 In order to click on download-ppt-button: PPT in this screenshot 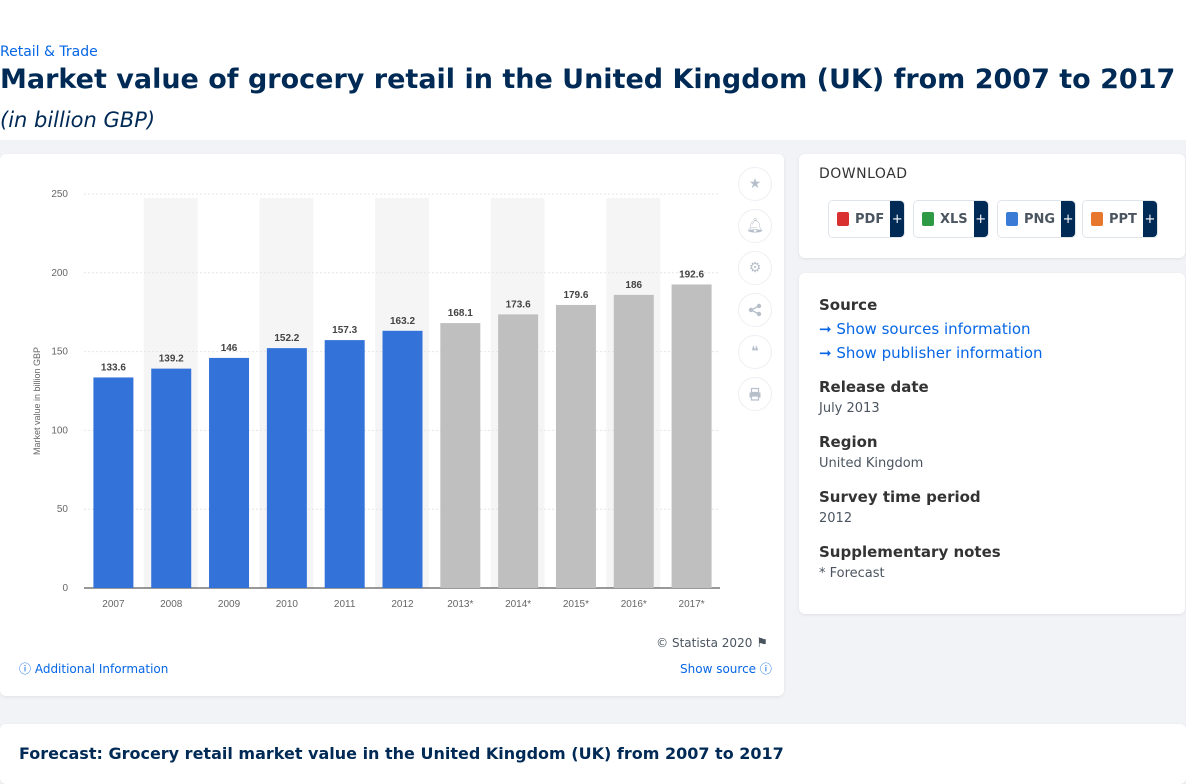, I will do `click(1113, 219)`.